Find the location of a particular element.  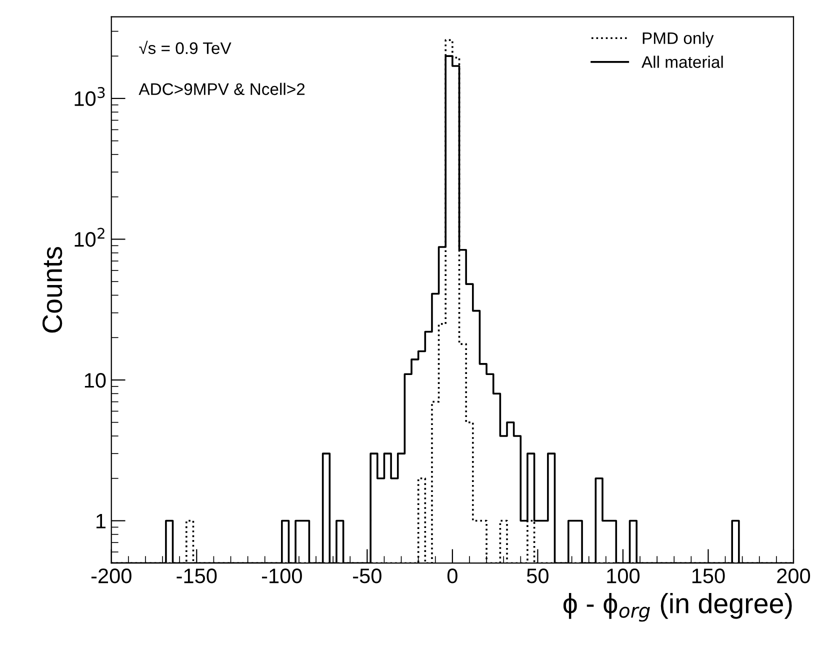

x-tick-label: -150 is located at coordinates (196, 576).